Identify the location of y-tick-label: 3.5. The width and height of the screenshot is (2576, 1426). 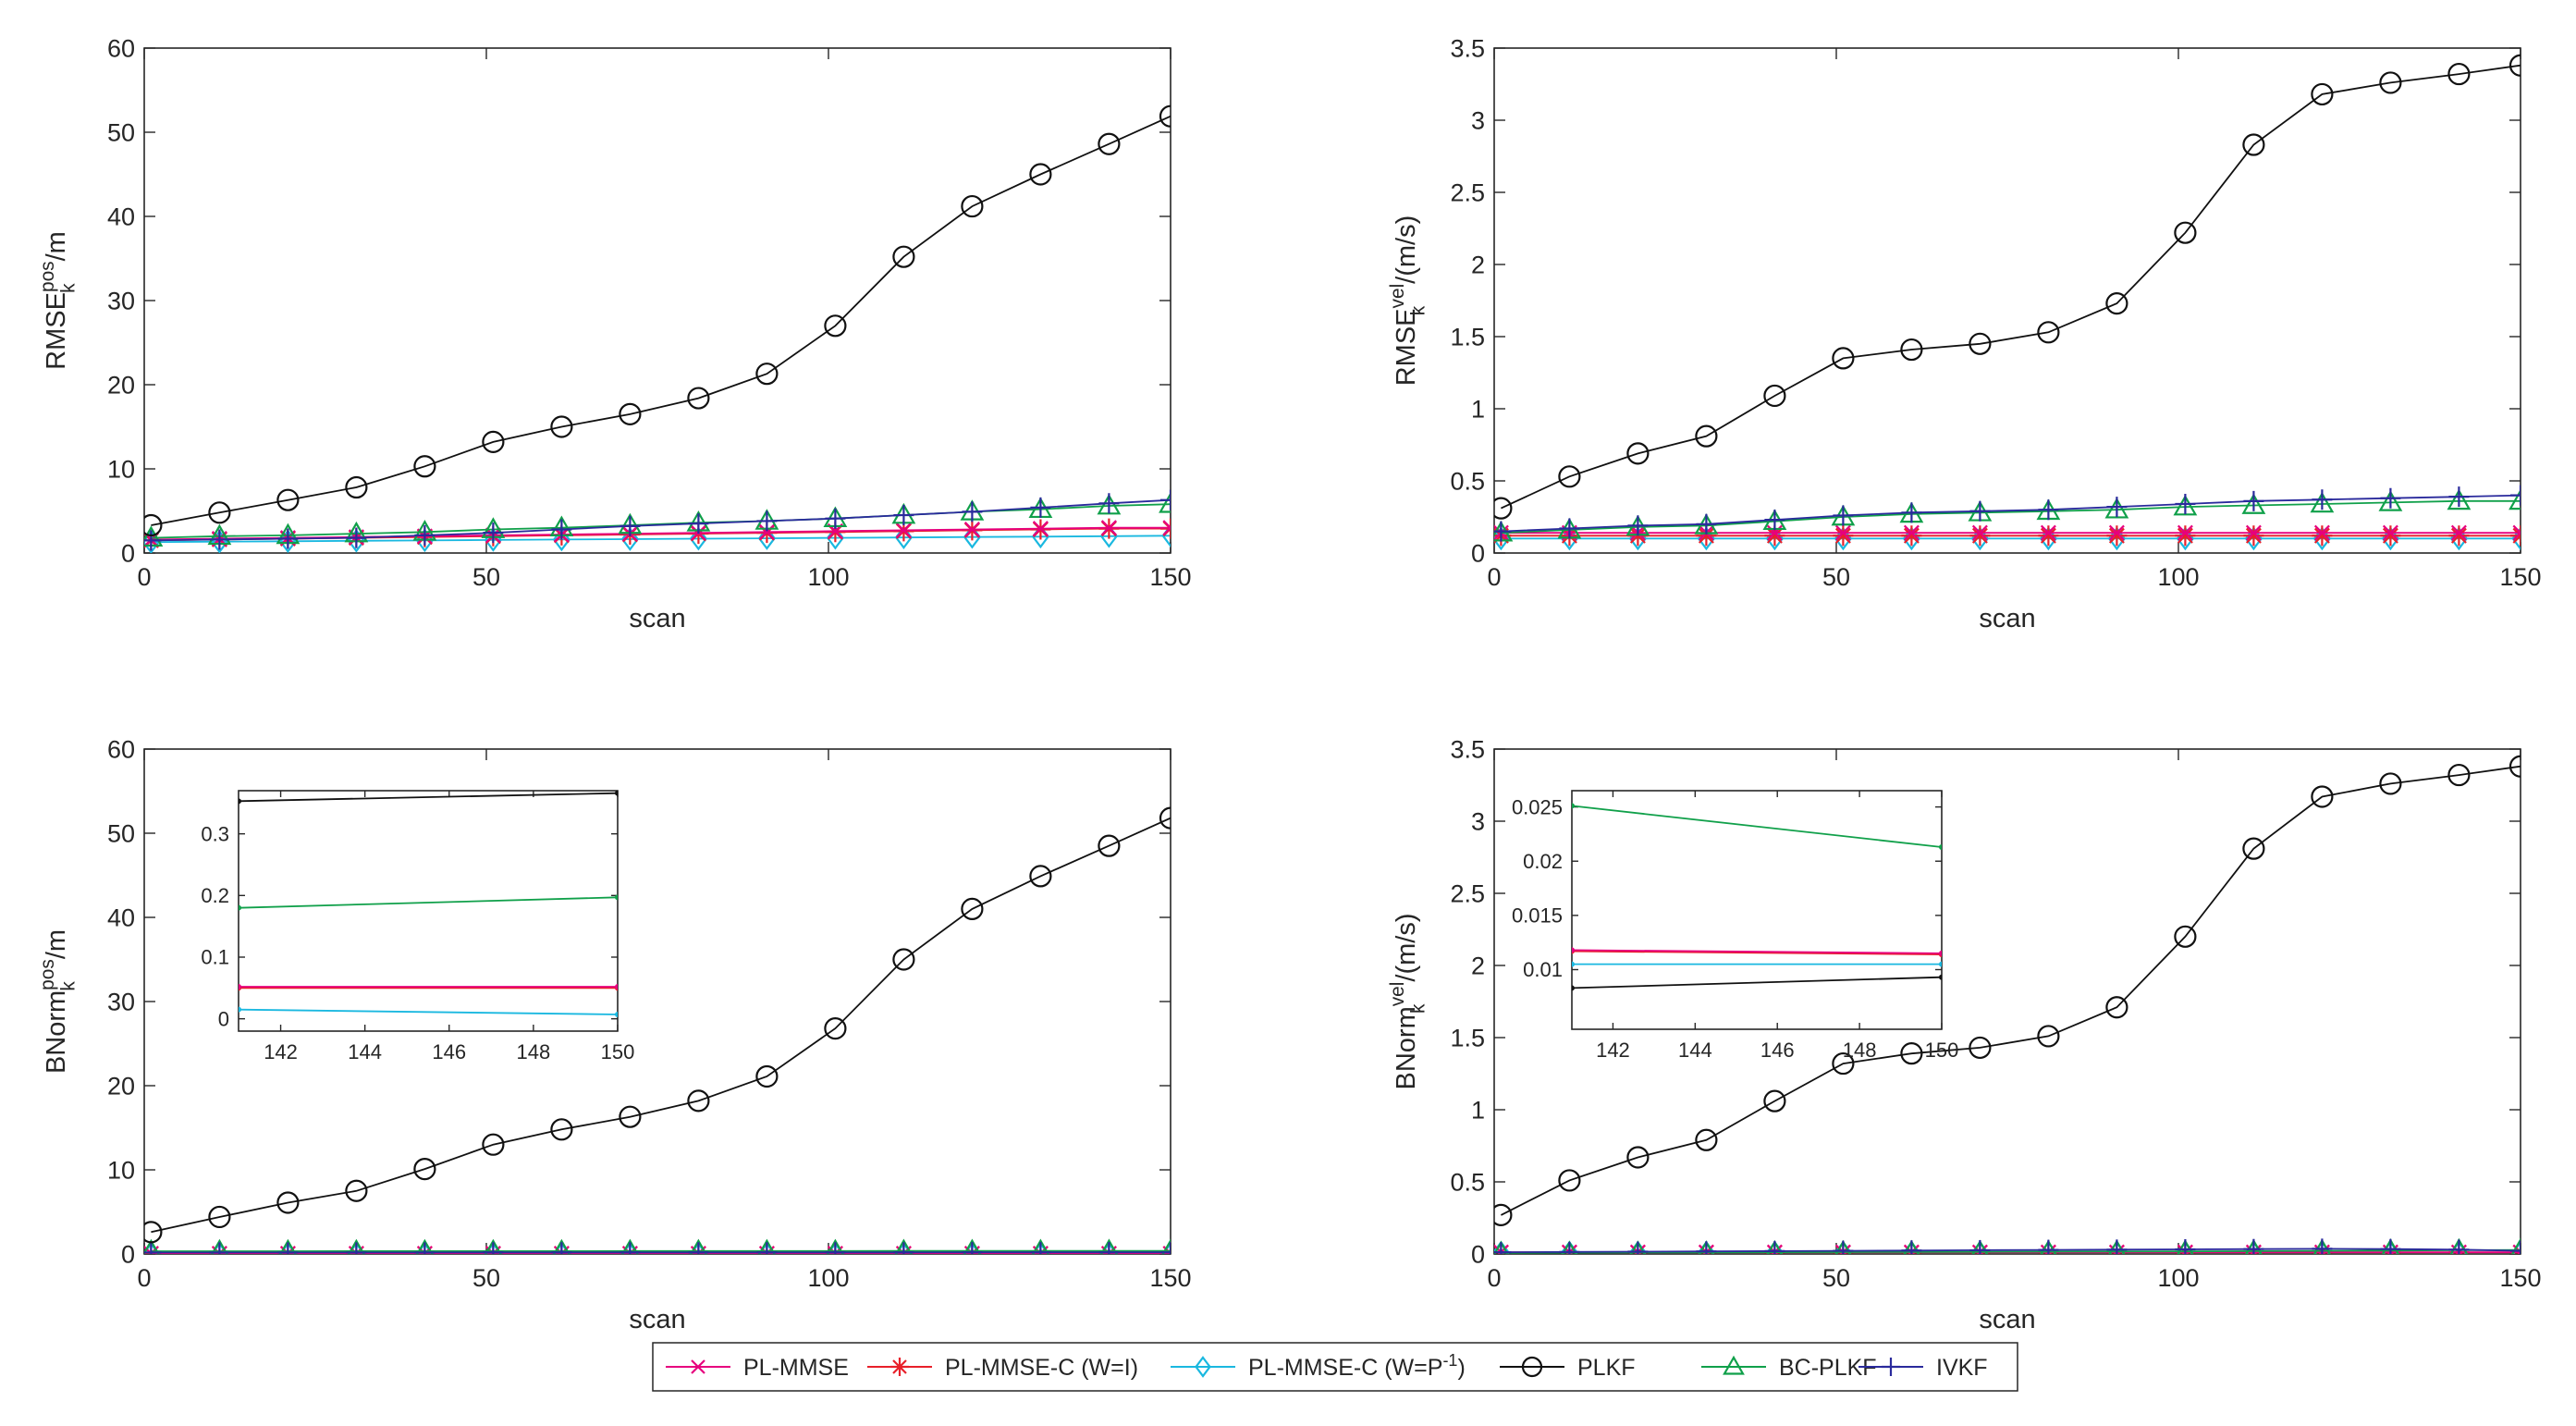
(1467, 749).